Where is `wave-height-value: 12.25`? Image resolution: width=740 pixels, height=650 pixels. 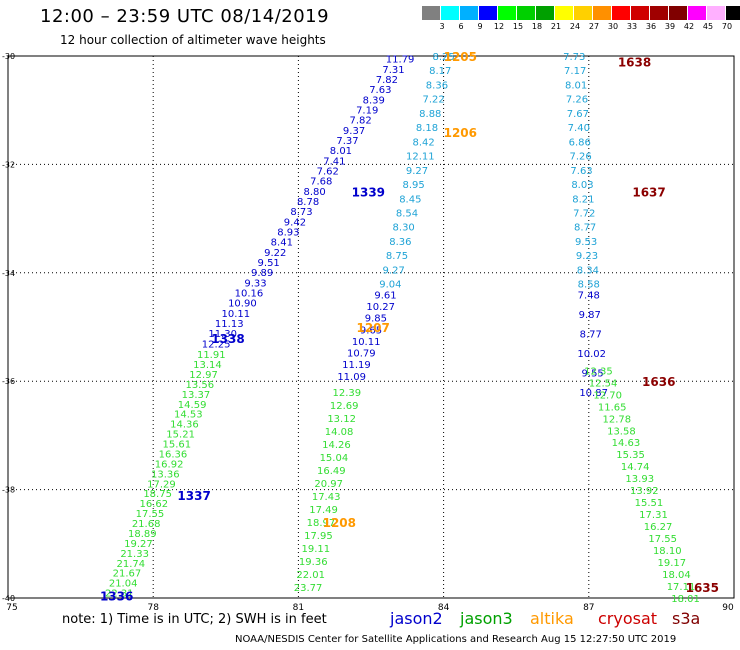 wave-height-value: 12.25 is located at coordinates (216, 344).